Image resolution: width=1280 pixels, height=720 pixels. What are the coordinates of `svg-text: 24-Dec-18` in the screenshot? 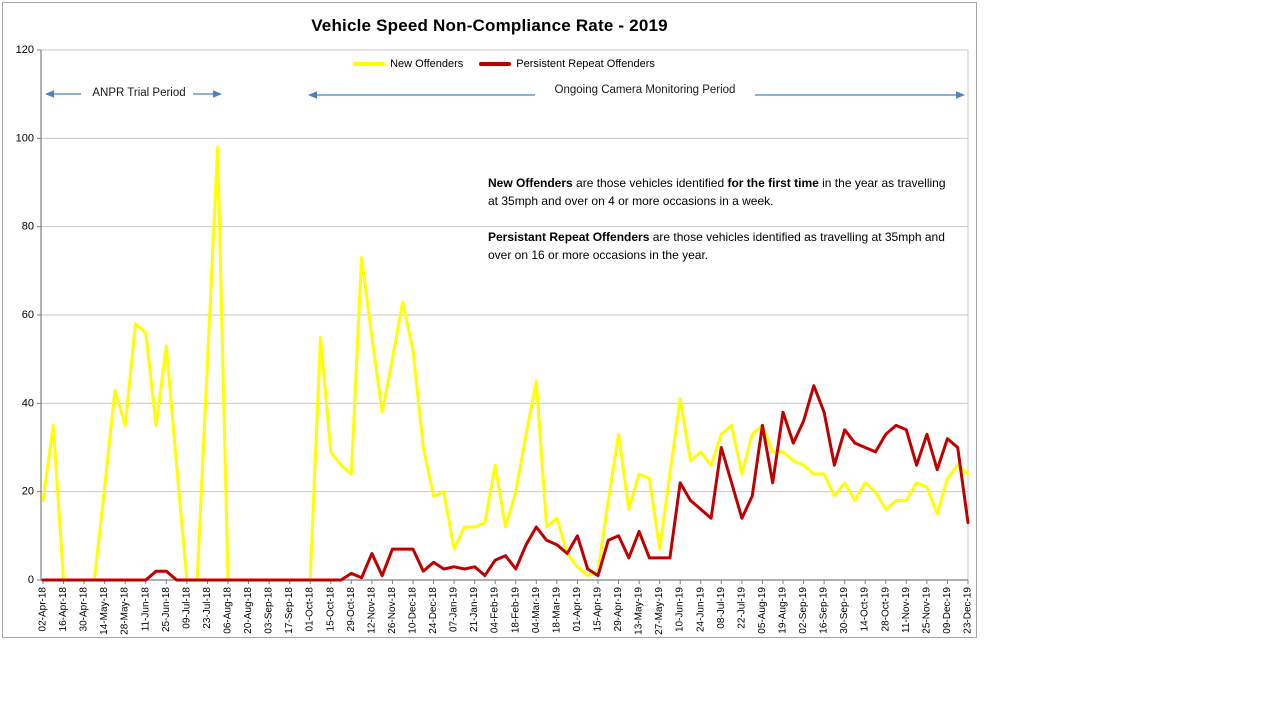 It's located at (433, 610).